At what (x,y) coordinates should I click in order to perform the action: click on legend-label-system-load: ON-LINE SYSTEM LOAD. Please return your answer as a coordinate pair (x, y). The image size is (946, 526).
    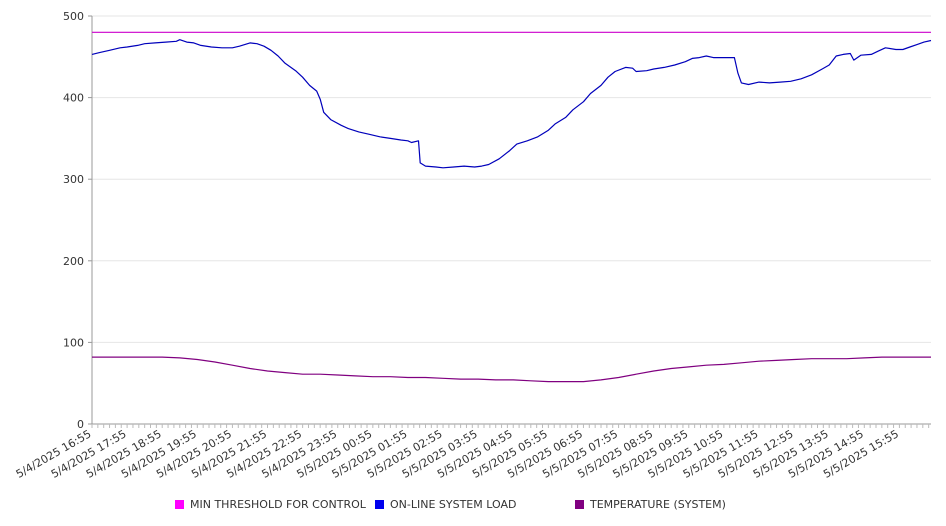
    Looking at the image, I should click on (453, 504).